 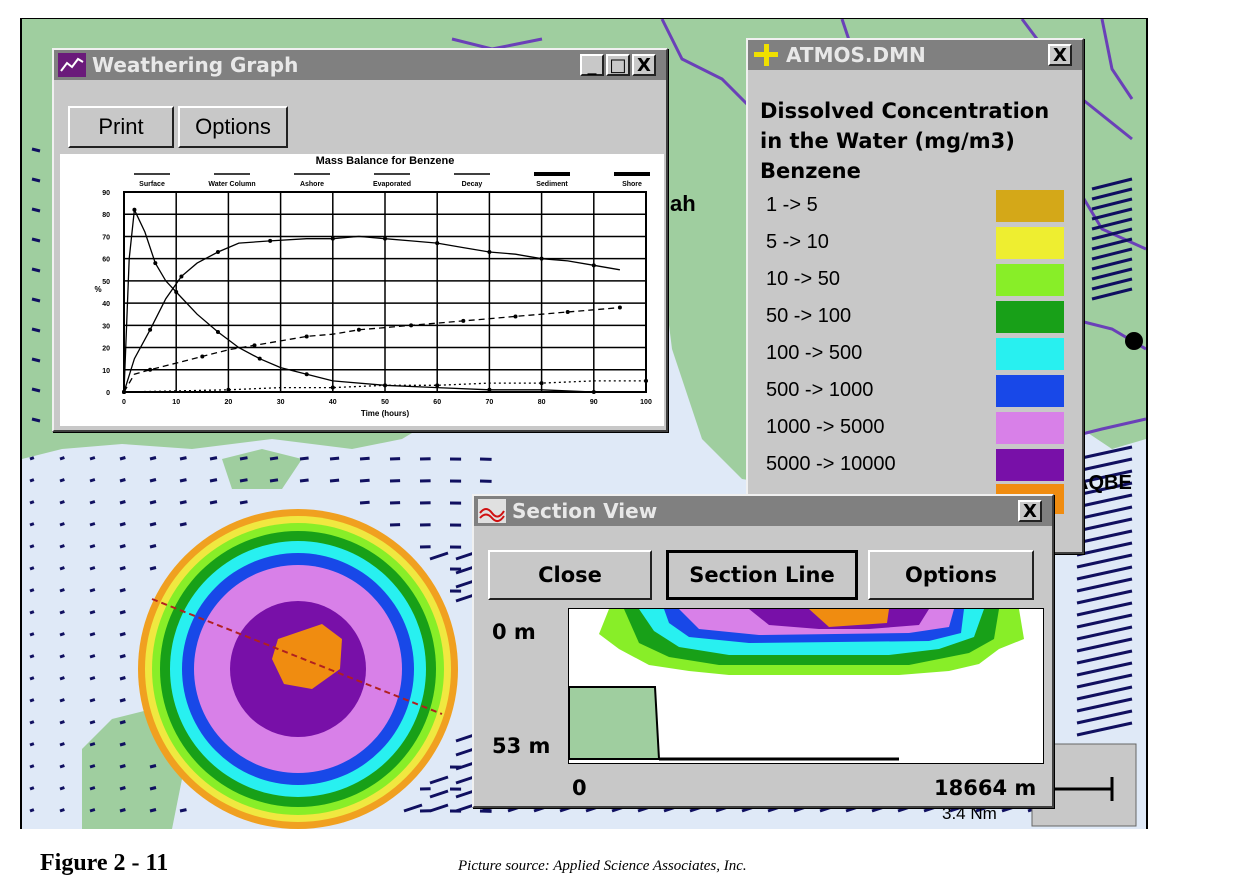 I want to click on graph-options-button: Options, so click(x=233, y=127).